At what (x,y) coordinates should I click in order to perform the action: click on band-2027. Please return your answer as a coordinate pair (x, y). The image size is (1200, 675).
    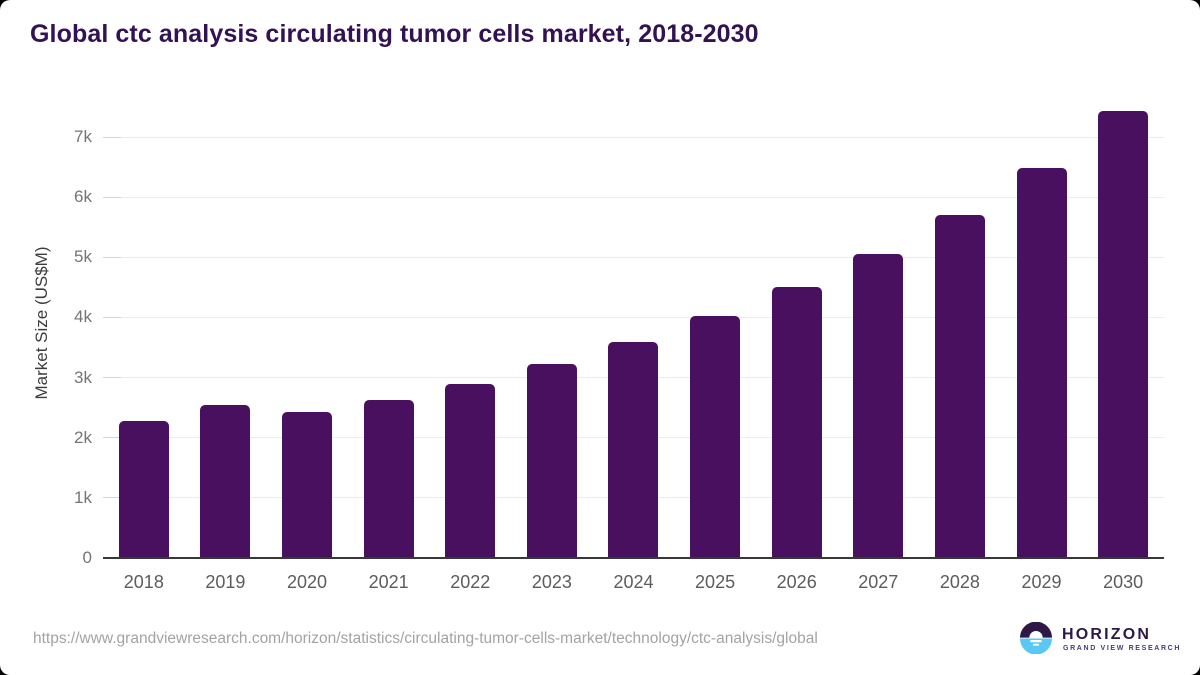
    Looking at the image, I should click on (878, 347).